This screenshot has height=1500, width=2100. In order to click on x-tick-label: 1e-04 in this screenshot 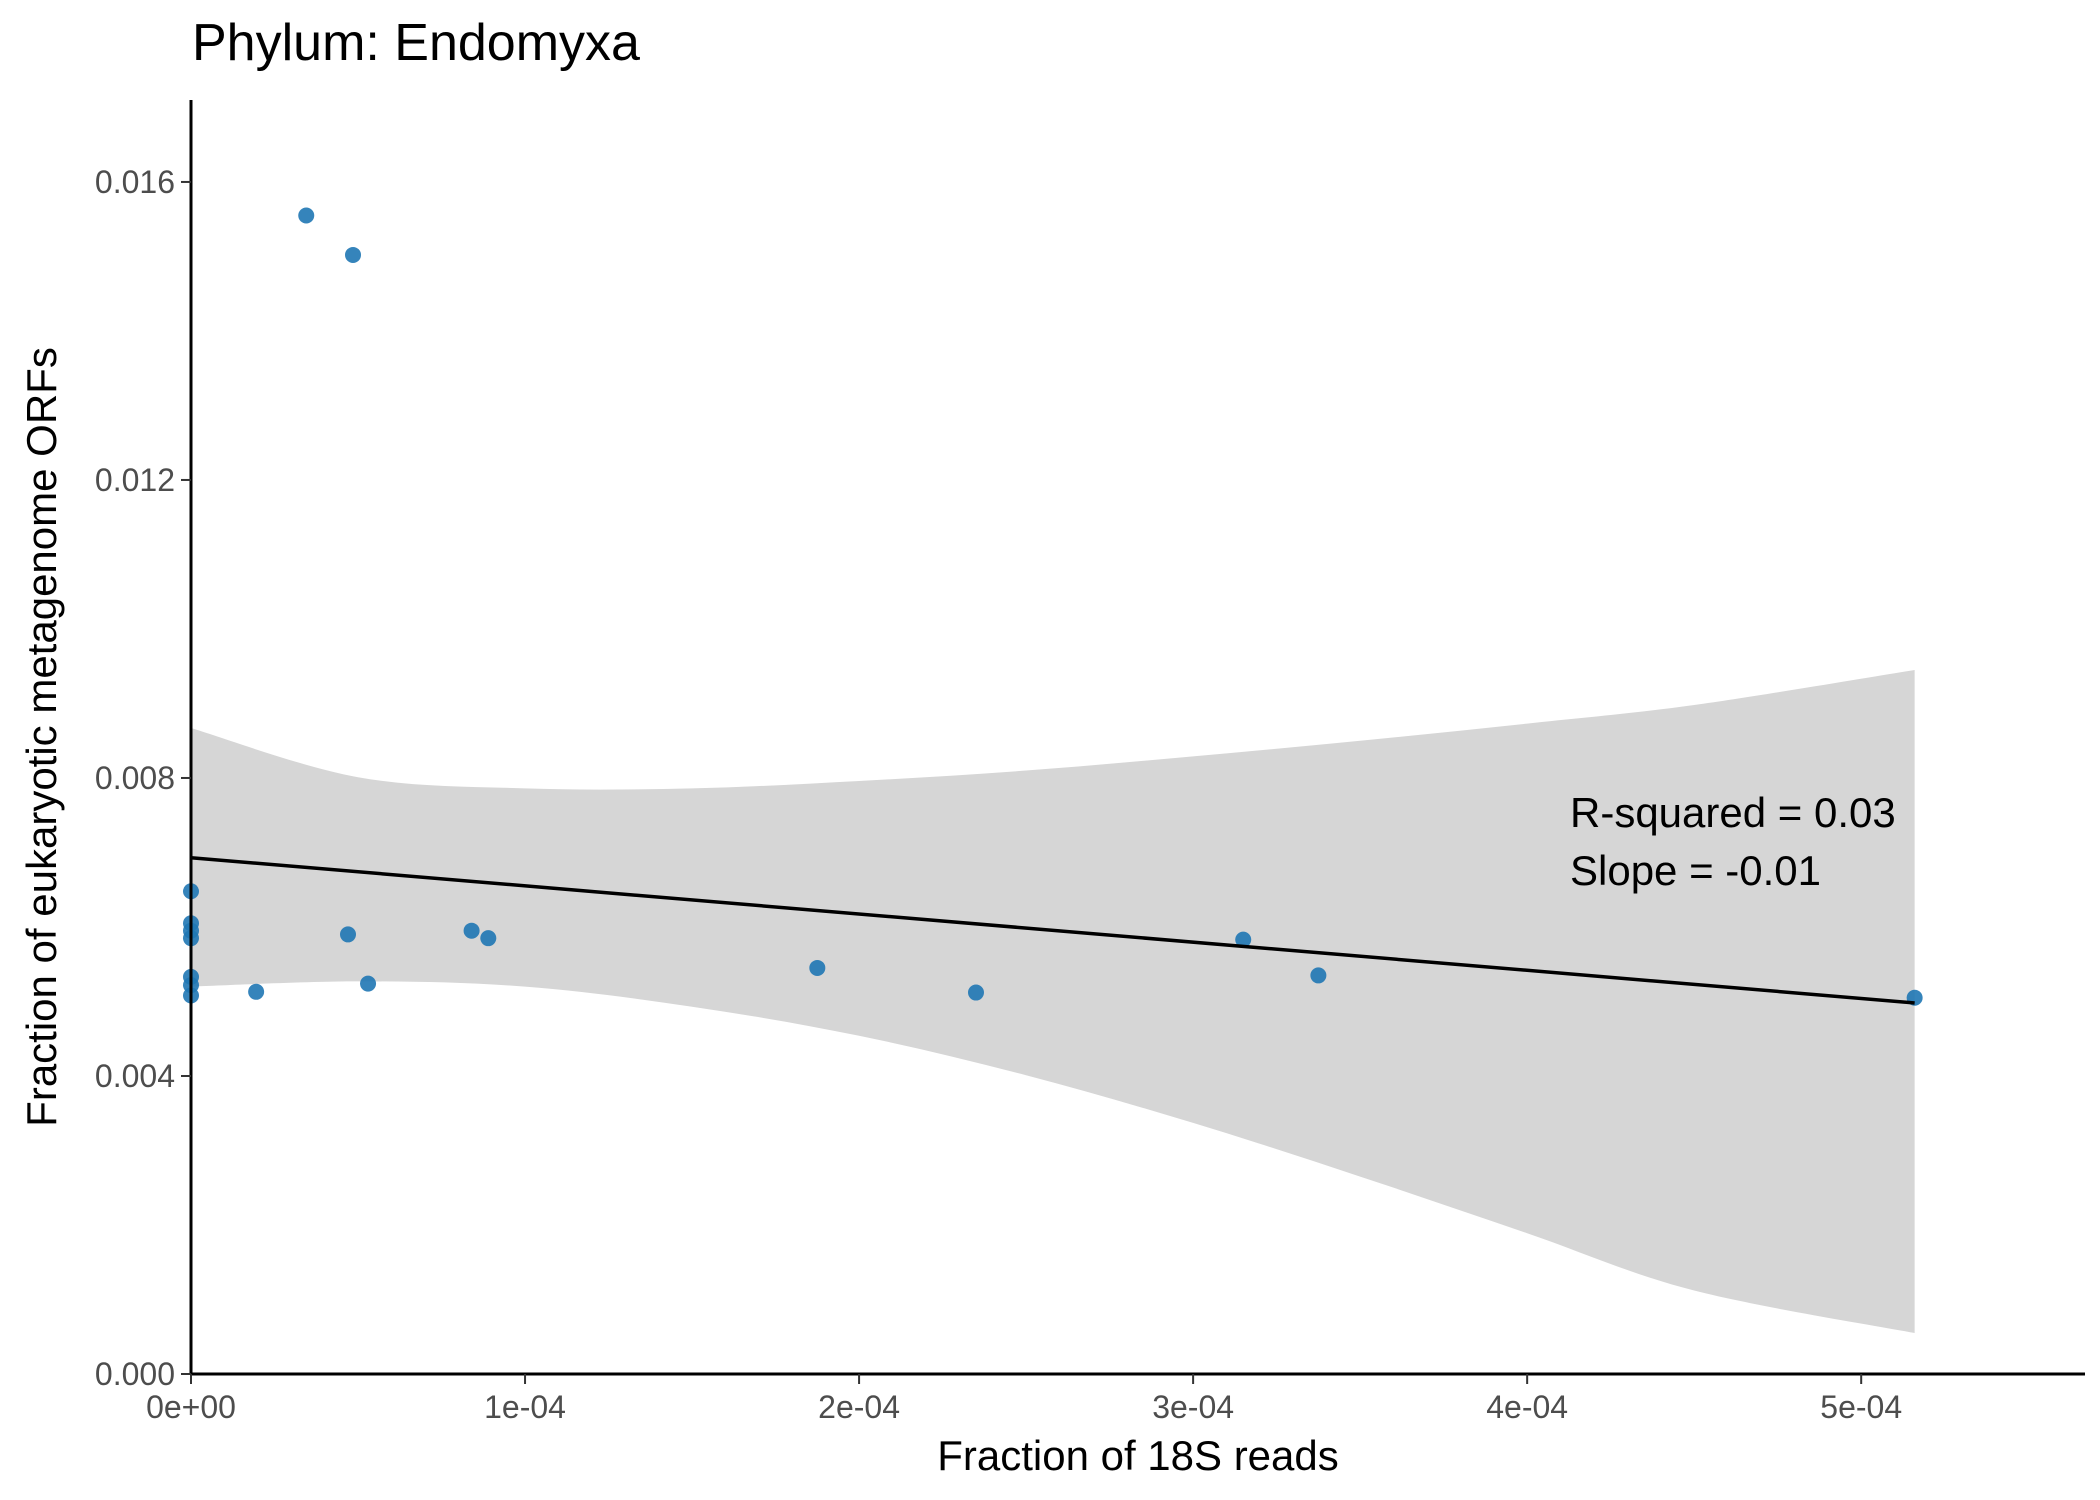, I will do `click(525, 1407)`.